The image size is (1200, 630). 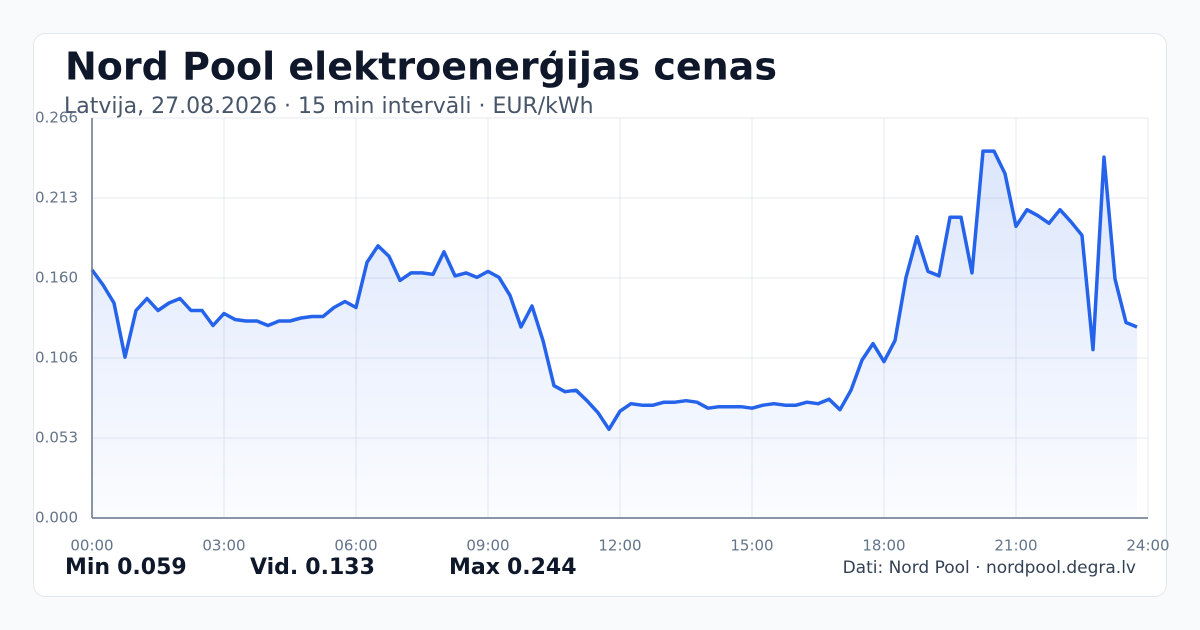 What do you see at coordinates (56, 198) in the screenshot?
I see `y-tick-label: 0.213` at bounding box center [56, 198].